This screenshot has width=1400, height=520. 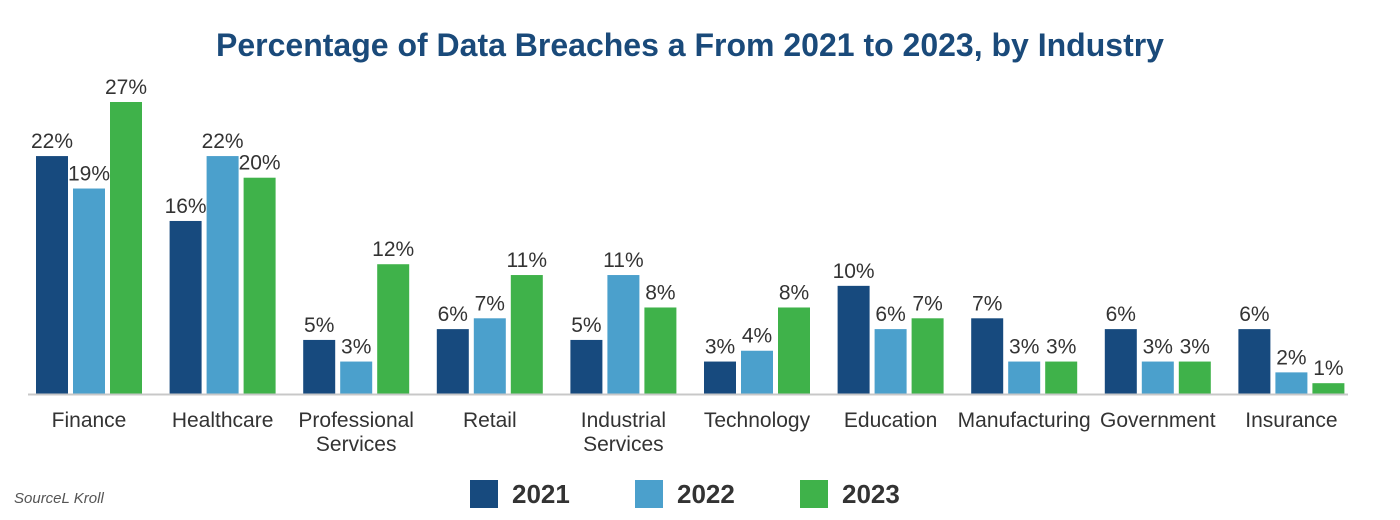 I want to click on bar-finance-2022, so click(x=89, y=291).